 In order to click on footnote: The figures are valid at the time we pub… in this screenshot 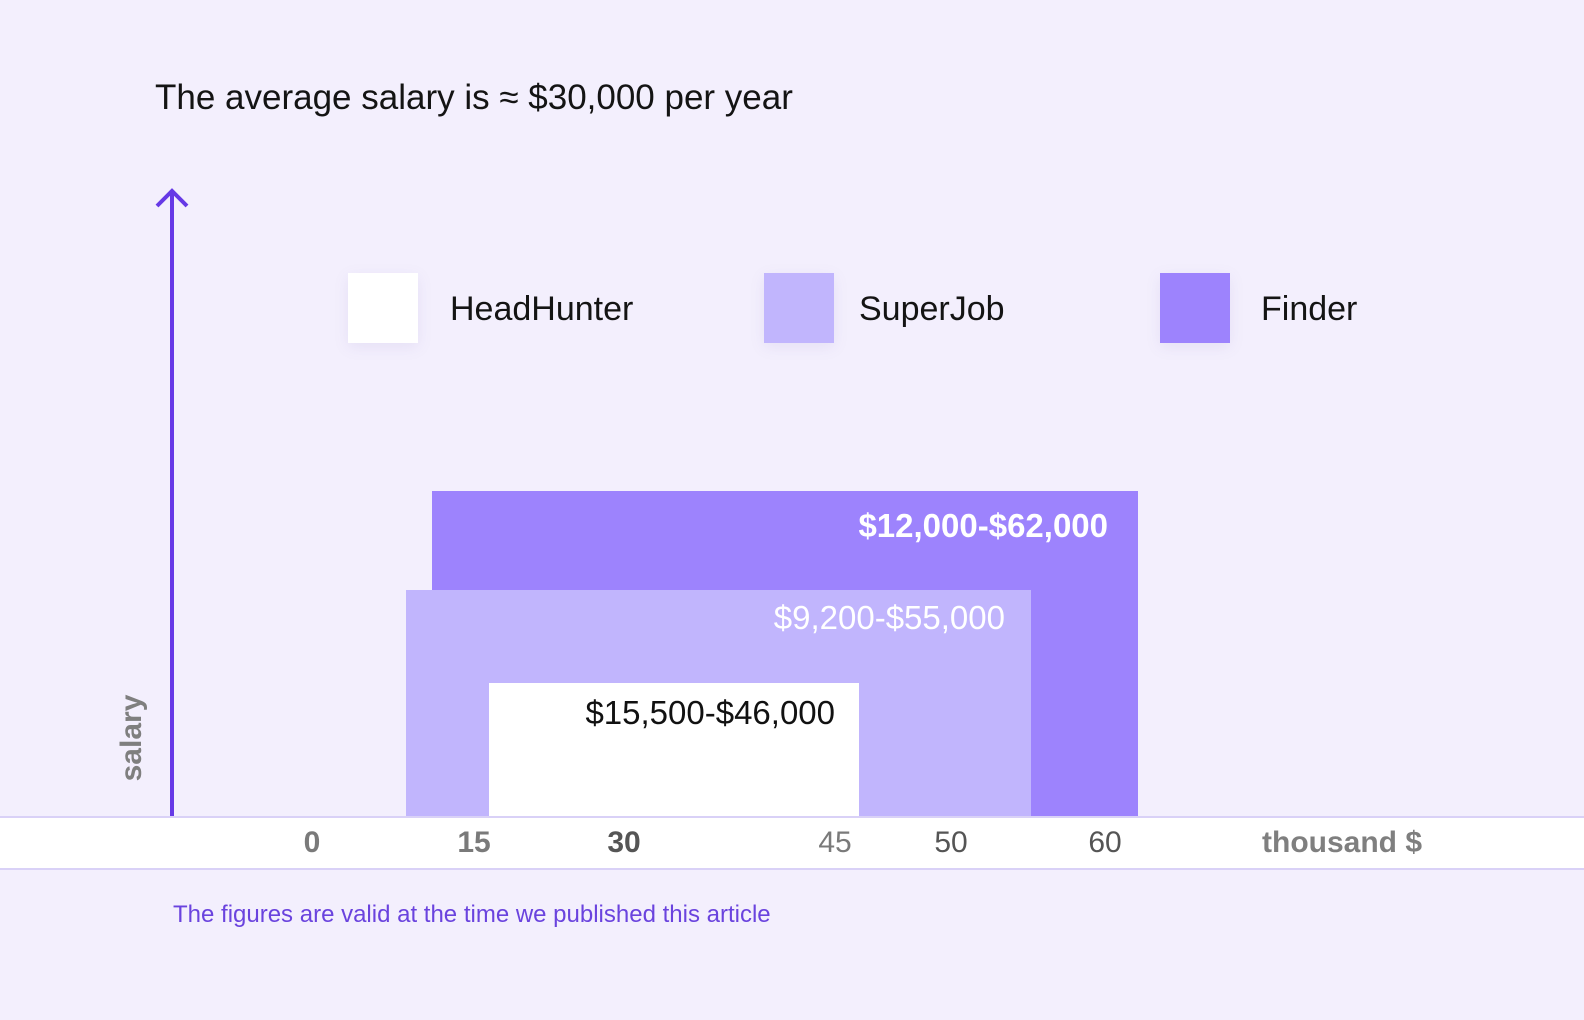, I will do `click(472, 914)`.